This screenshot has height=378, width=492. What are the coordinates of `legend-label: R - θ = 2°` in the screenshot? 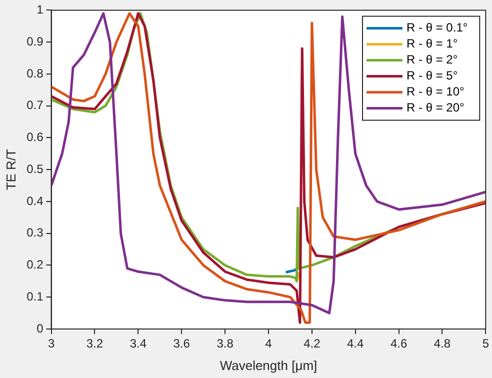 It's located at (432, 59).